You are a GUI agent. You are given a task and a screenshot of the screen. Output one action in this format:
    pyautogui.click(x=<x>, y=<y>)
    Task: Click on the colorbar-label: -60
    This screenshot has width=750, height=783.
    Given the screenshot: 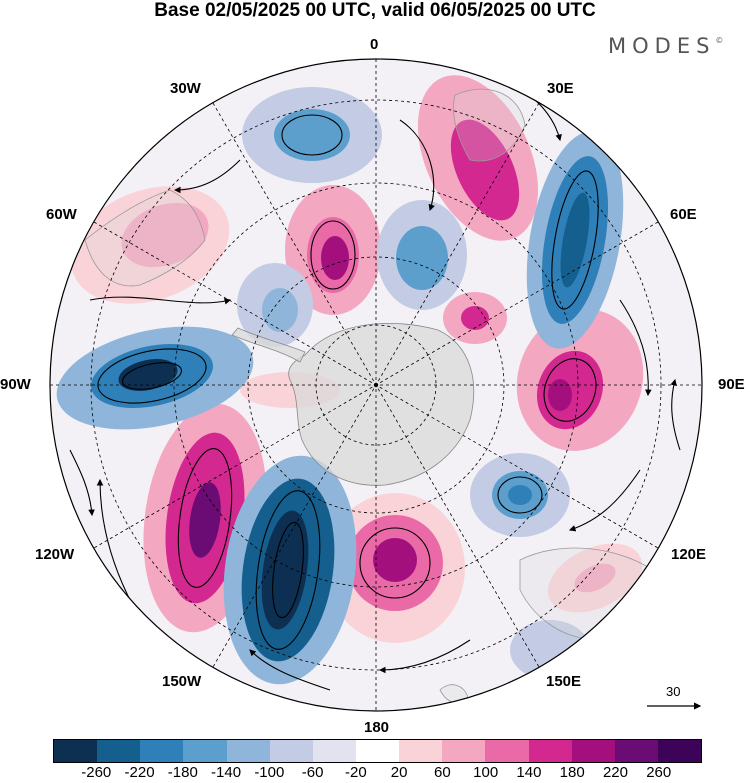 What is the action you would take?
    pyautogui.click(x=312, y=772)
    